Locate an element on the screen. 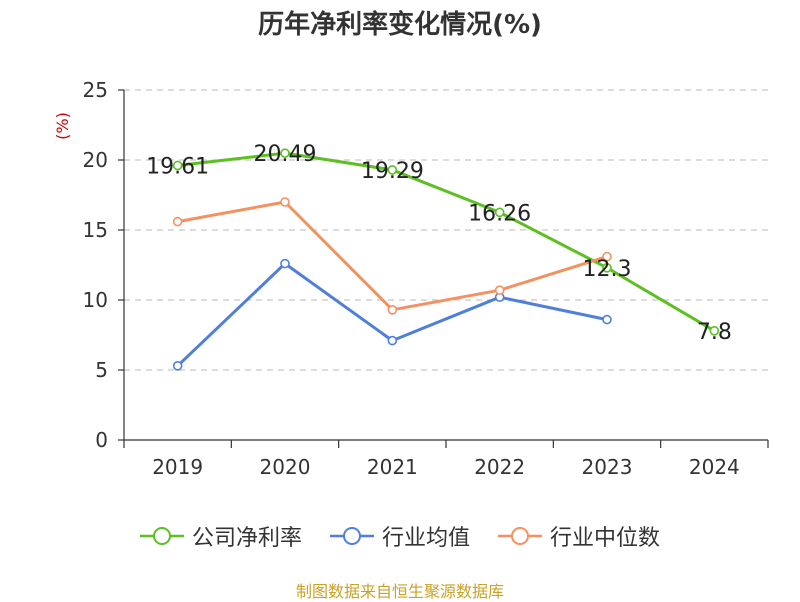 This screenshot has width=800, height=602. data-label: 7.8 is located at coordinates (714, 332).